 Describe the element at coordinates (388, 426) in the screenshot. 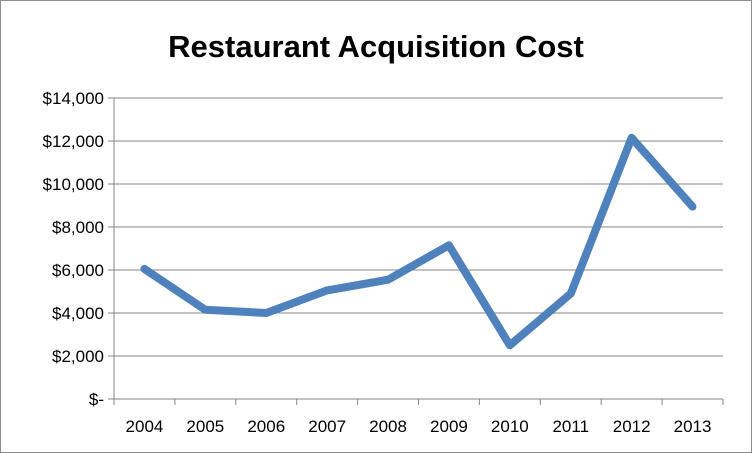

I see `x-tick-label: 2008` at that location.